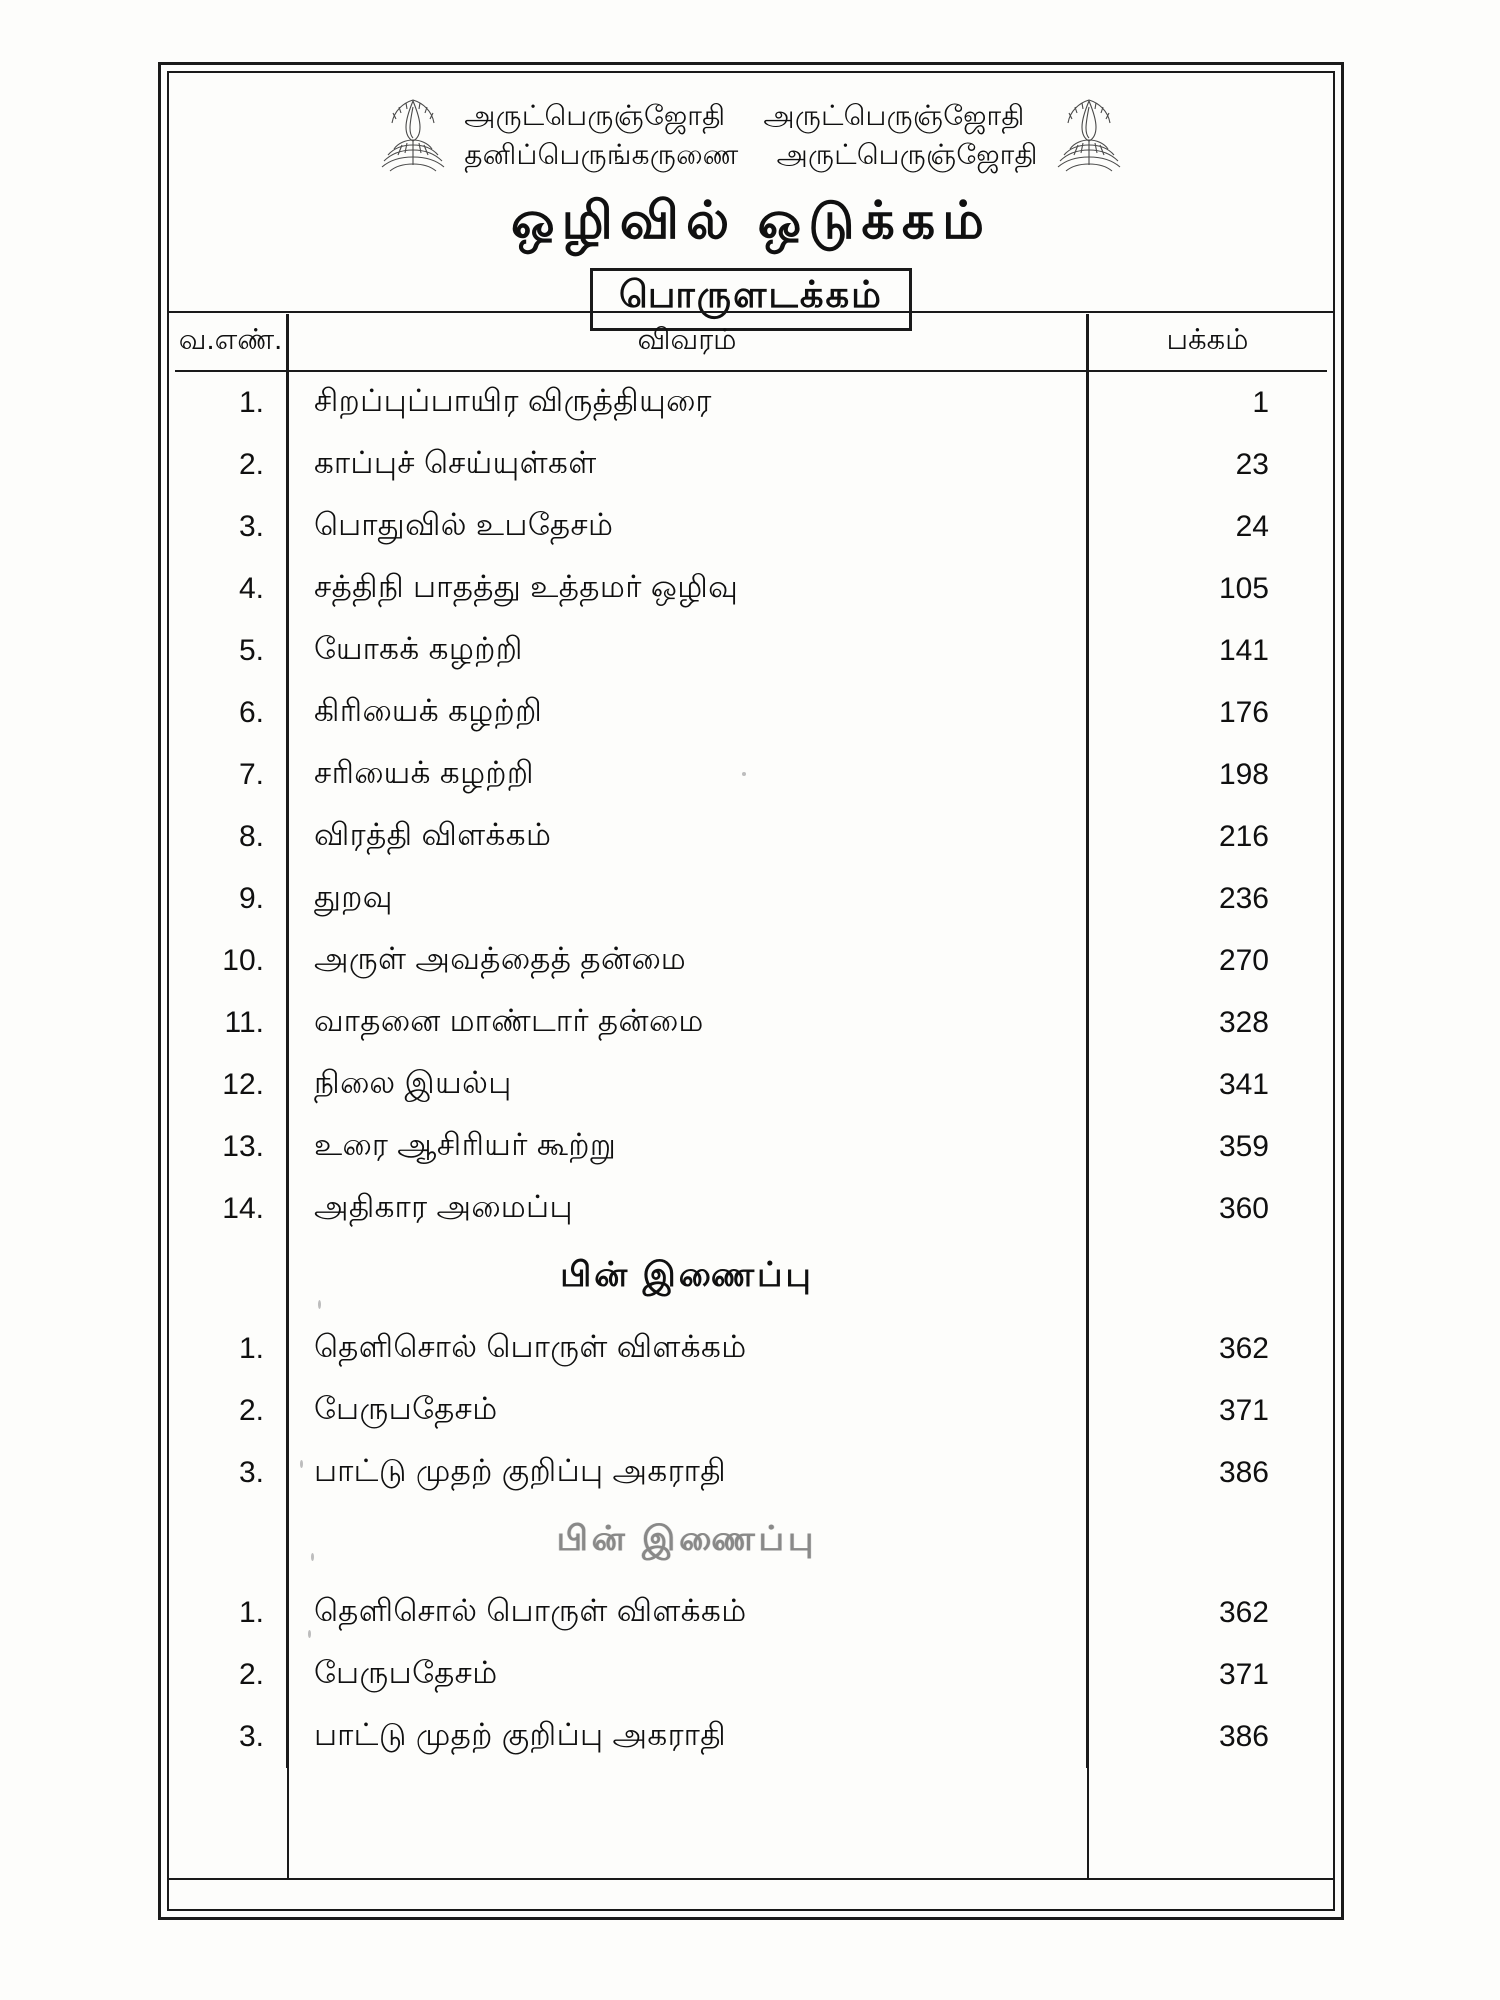 Image resolution: width=1500 pixels, height=2000 pixels. Describe the element at coordinates (1207, 1543) in the screenshot. I see `section-heading-spacer-right` at that location.